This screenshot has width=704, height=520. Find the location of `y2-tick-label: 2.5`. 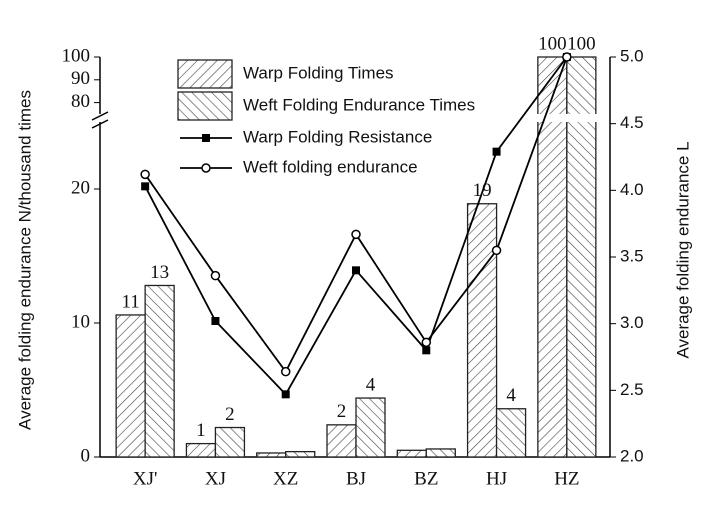

y2-tick-label: 2.5 is located at coordinates (632, 389).